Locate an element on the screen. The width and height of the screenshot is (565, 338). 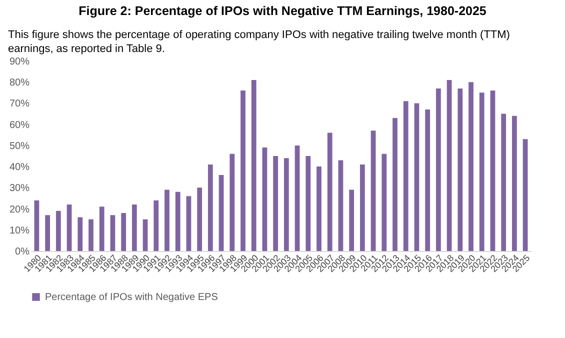
y-tick-label: 20% is located at coordinates (19, 210).